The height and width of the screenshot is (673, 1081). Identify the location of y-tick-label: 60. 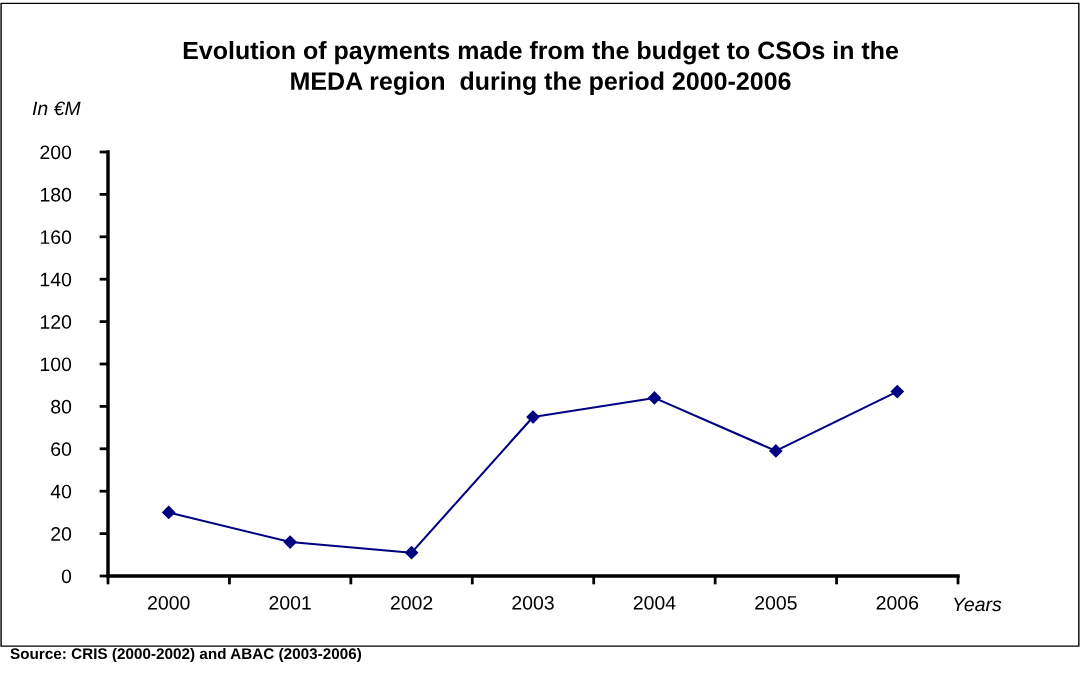
(61, 449).